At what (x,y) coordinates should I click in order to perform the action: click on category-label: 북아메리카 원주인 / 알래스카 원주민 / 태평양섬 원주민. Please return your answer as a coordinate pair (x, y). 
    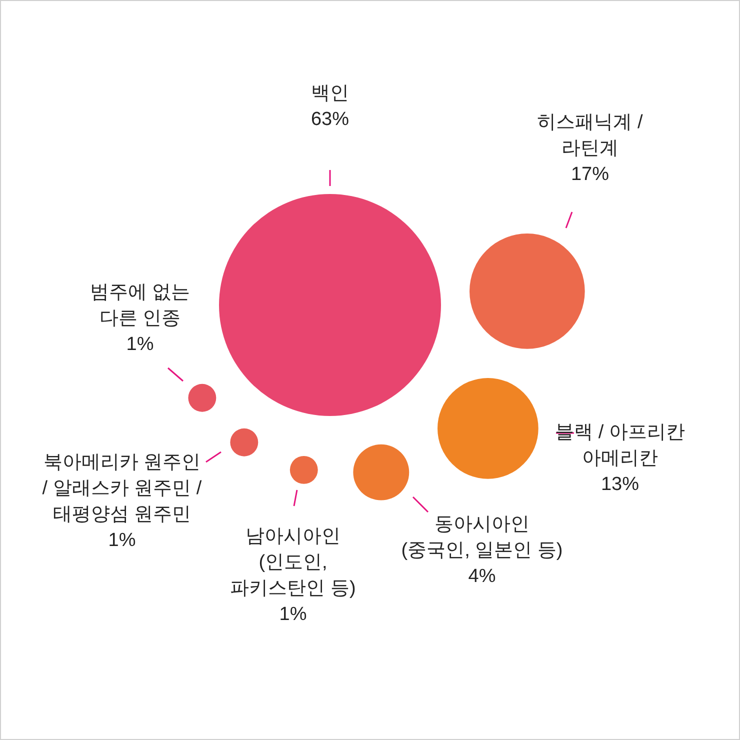
    Looking at the image, I should click on (122, 488).